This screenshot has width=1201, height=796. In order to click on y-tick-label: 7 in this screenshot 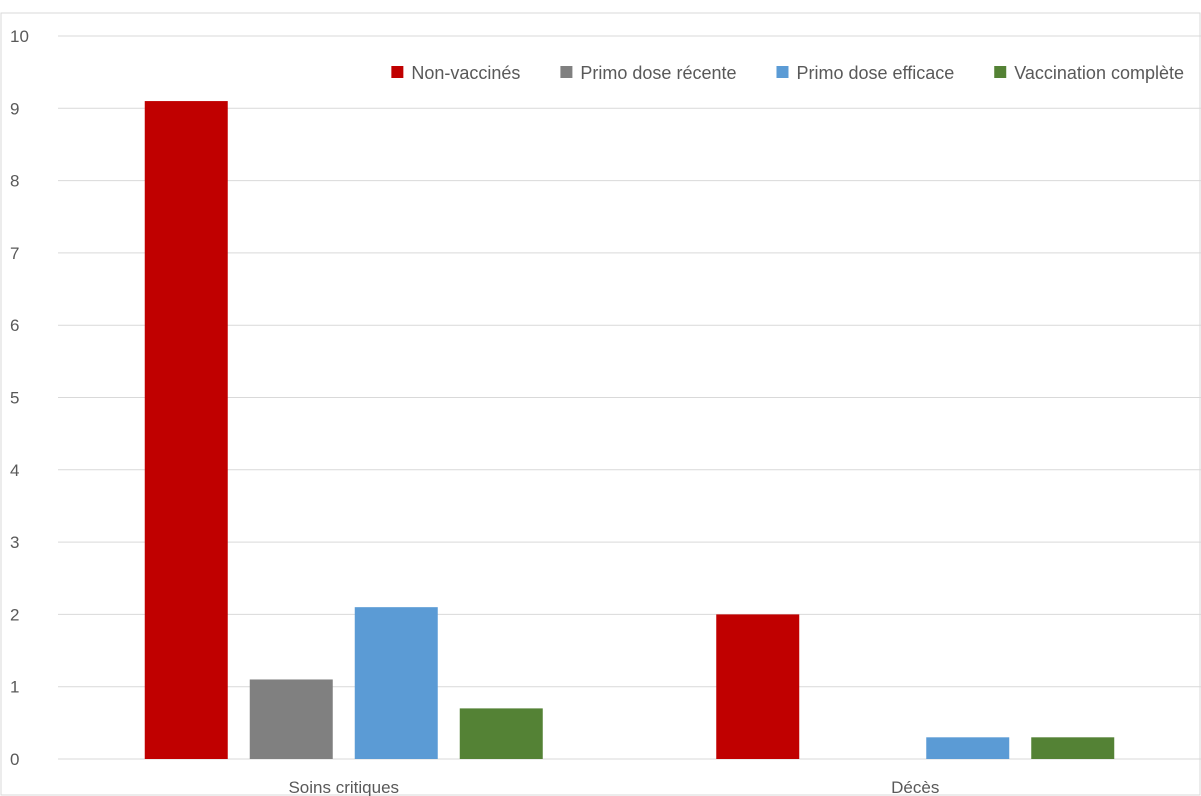, I will do `click(14, 253)`.